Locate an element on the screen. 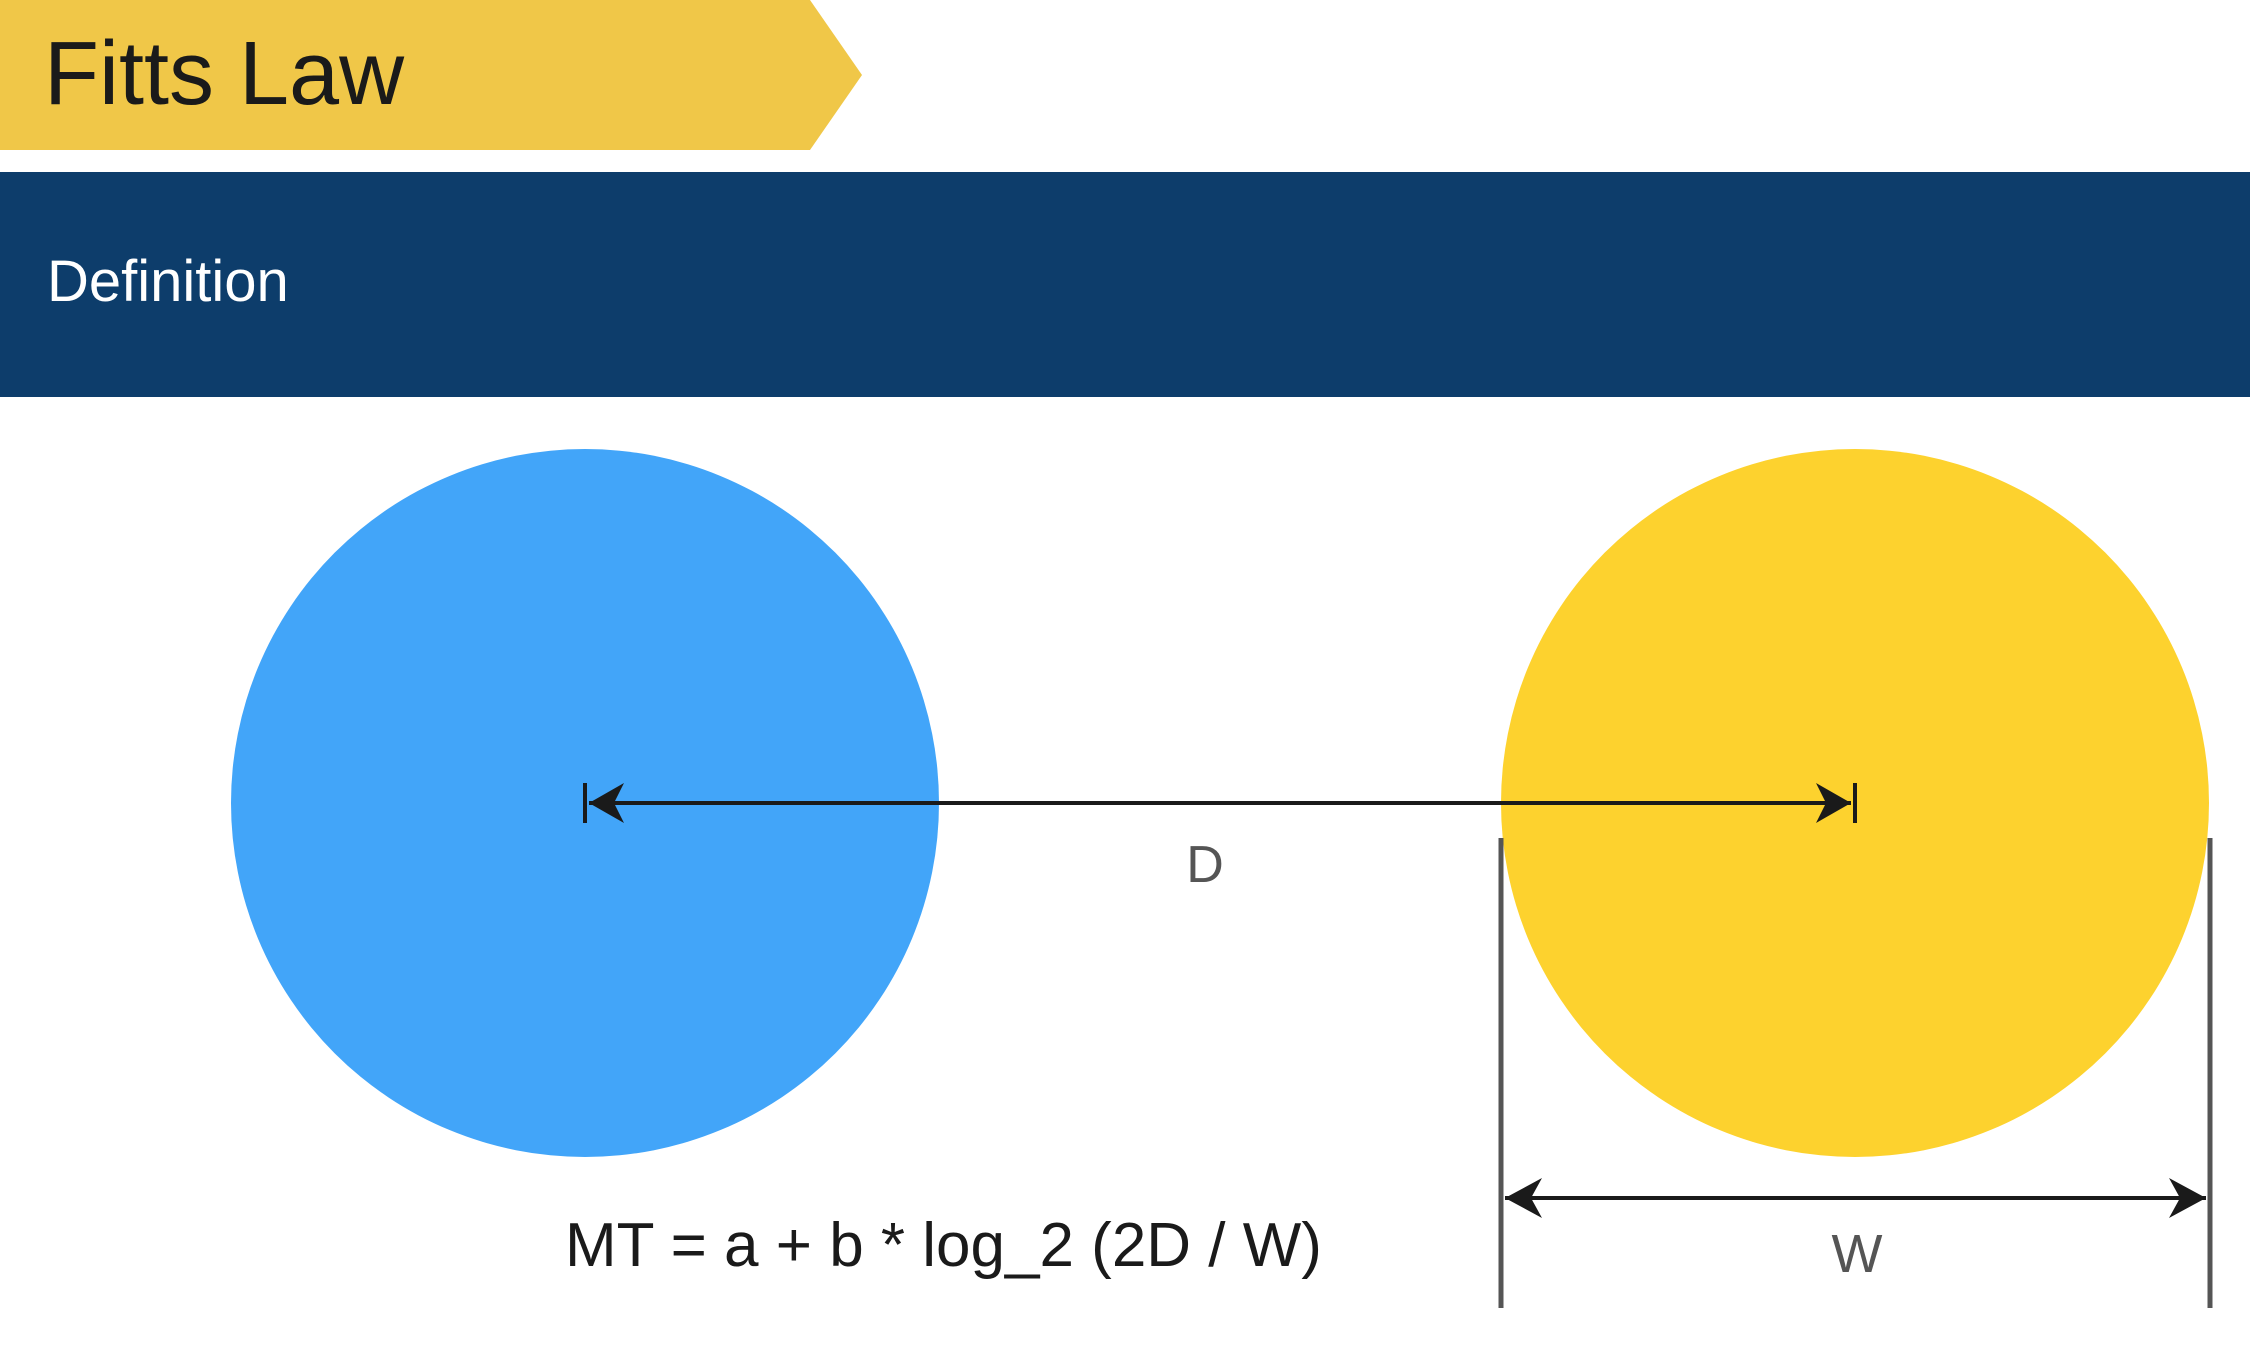  title-banner-shape is located at coordinates (431, 75).